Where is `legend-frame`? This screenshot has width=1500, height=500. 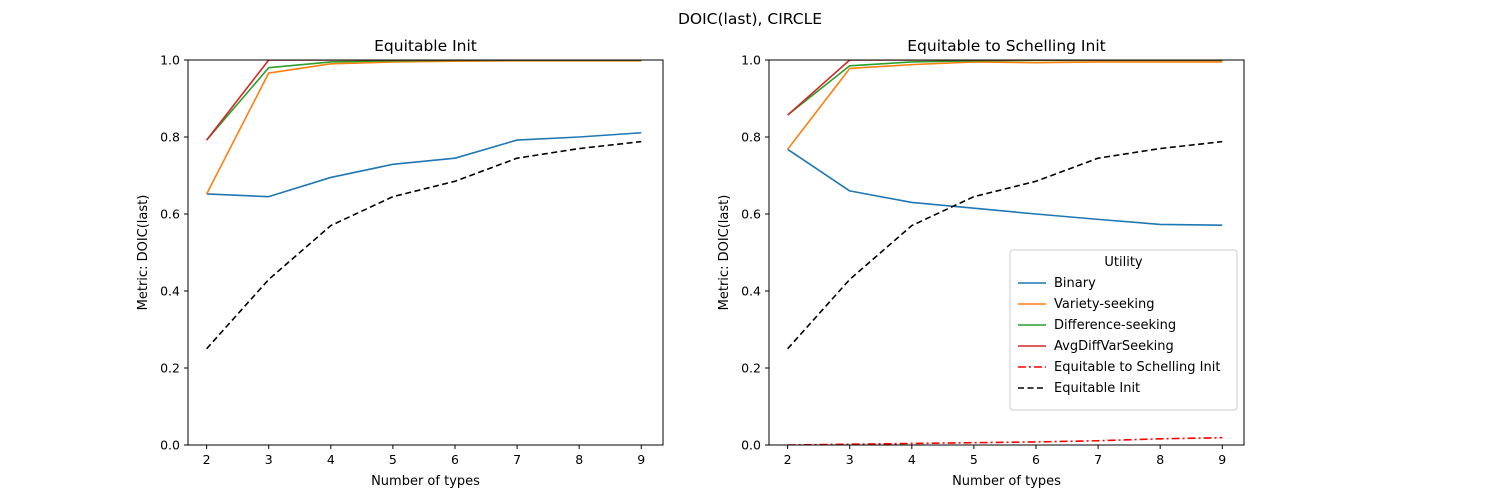
legend-frame is located at coordinates (1123, 330).